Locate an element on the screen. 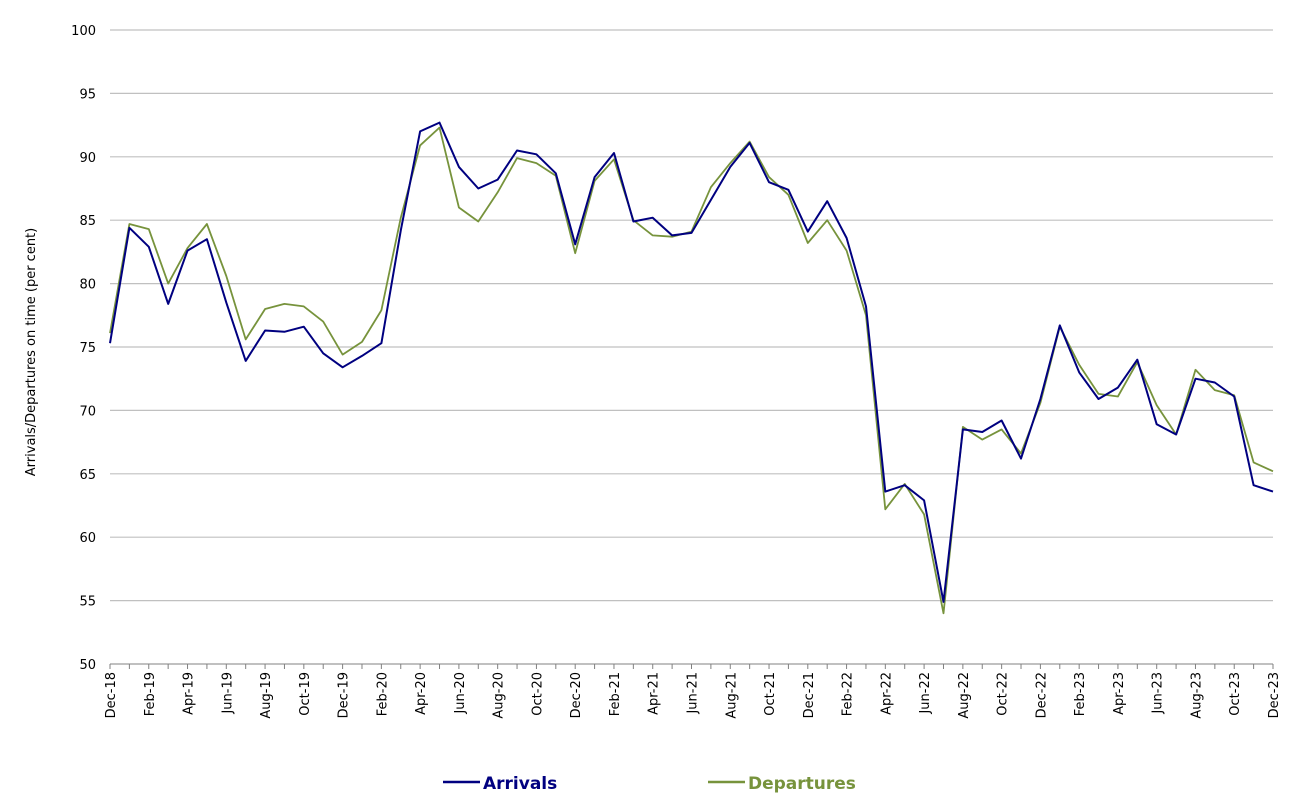 The width and height of the screenshot is (1297, 807). x-tick-label: Oct-22 is located at coordinates (1003, 694).